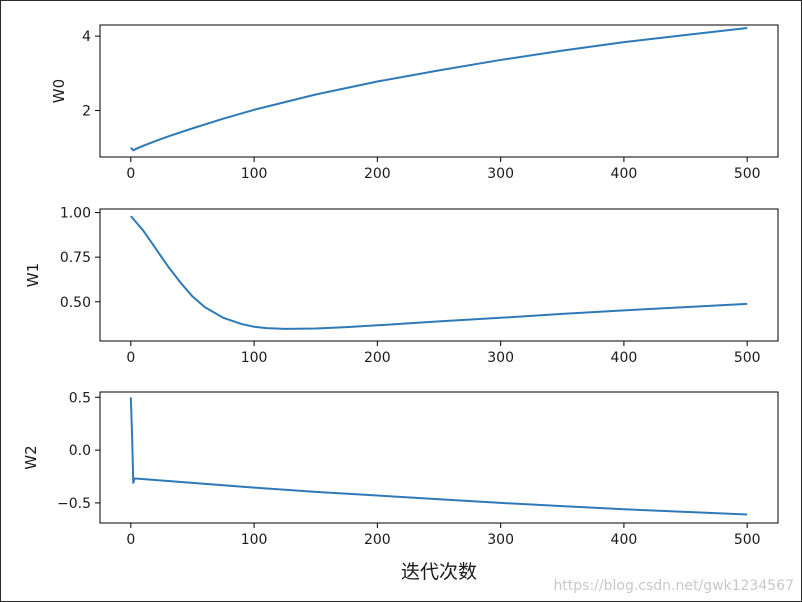 The height and width of the screenshot is (602, 802). What do you see at coordinates (86, 37) in the screenshot?
I see `y-tick-label: 4` at bounding box center [86, 37].